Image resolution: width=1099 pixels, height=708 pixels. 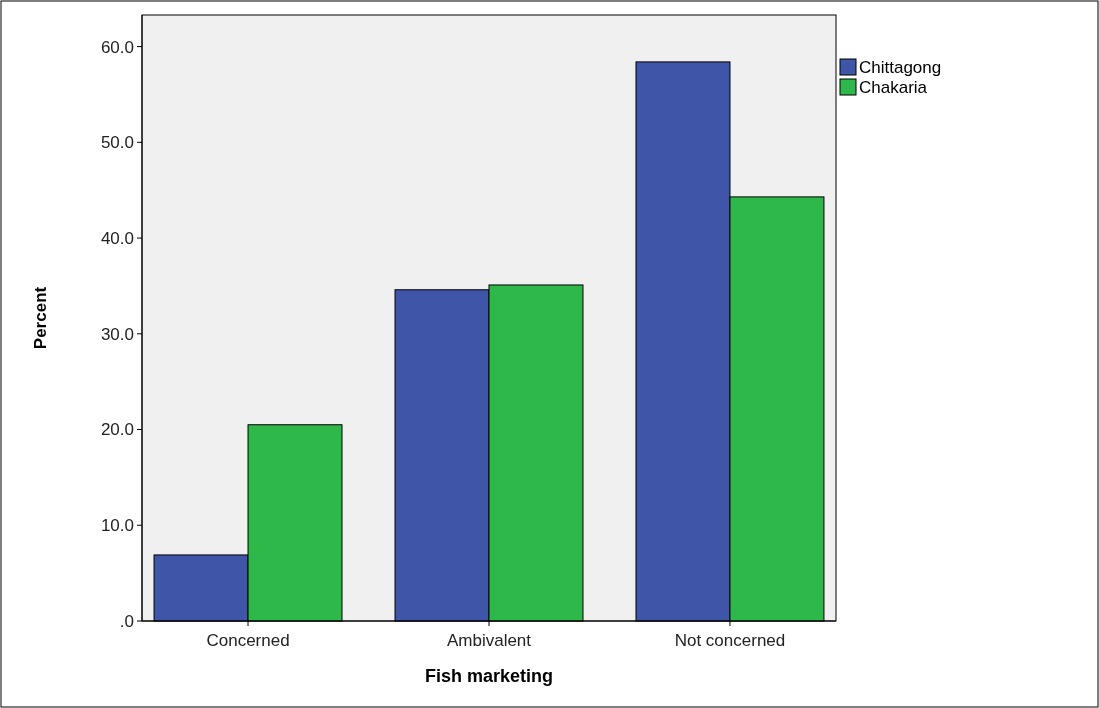 What do you see at coordinates (117, 430) in the screenshot?
I see `y-tick-label: 20.0` at bounding box center [117, 430].